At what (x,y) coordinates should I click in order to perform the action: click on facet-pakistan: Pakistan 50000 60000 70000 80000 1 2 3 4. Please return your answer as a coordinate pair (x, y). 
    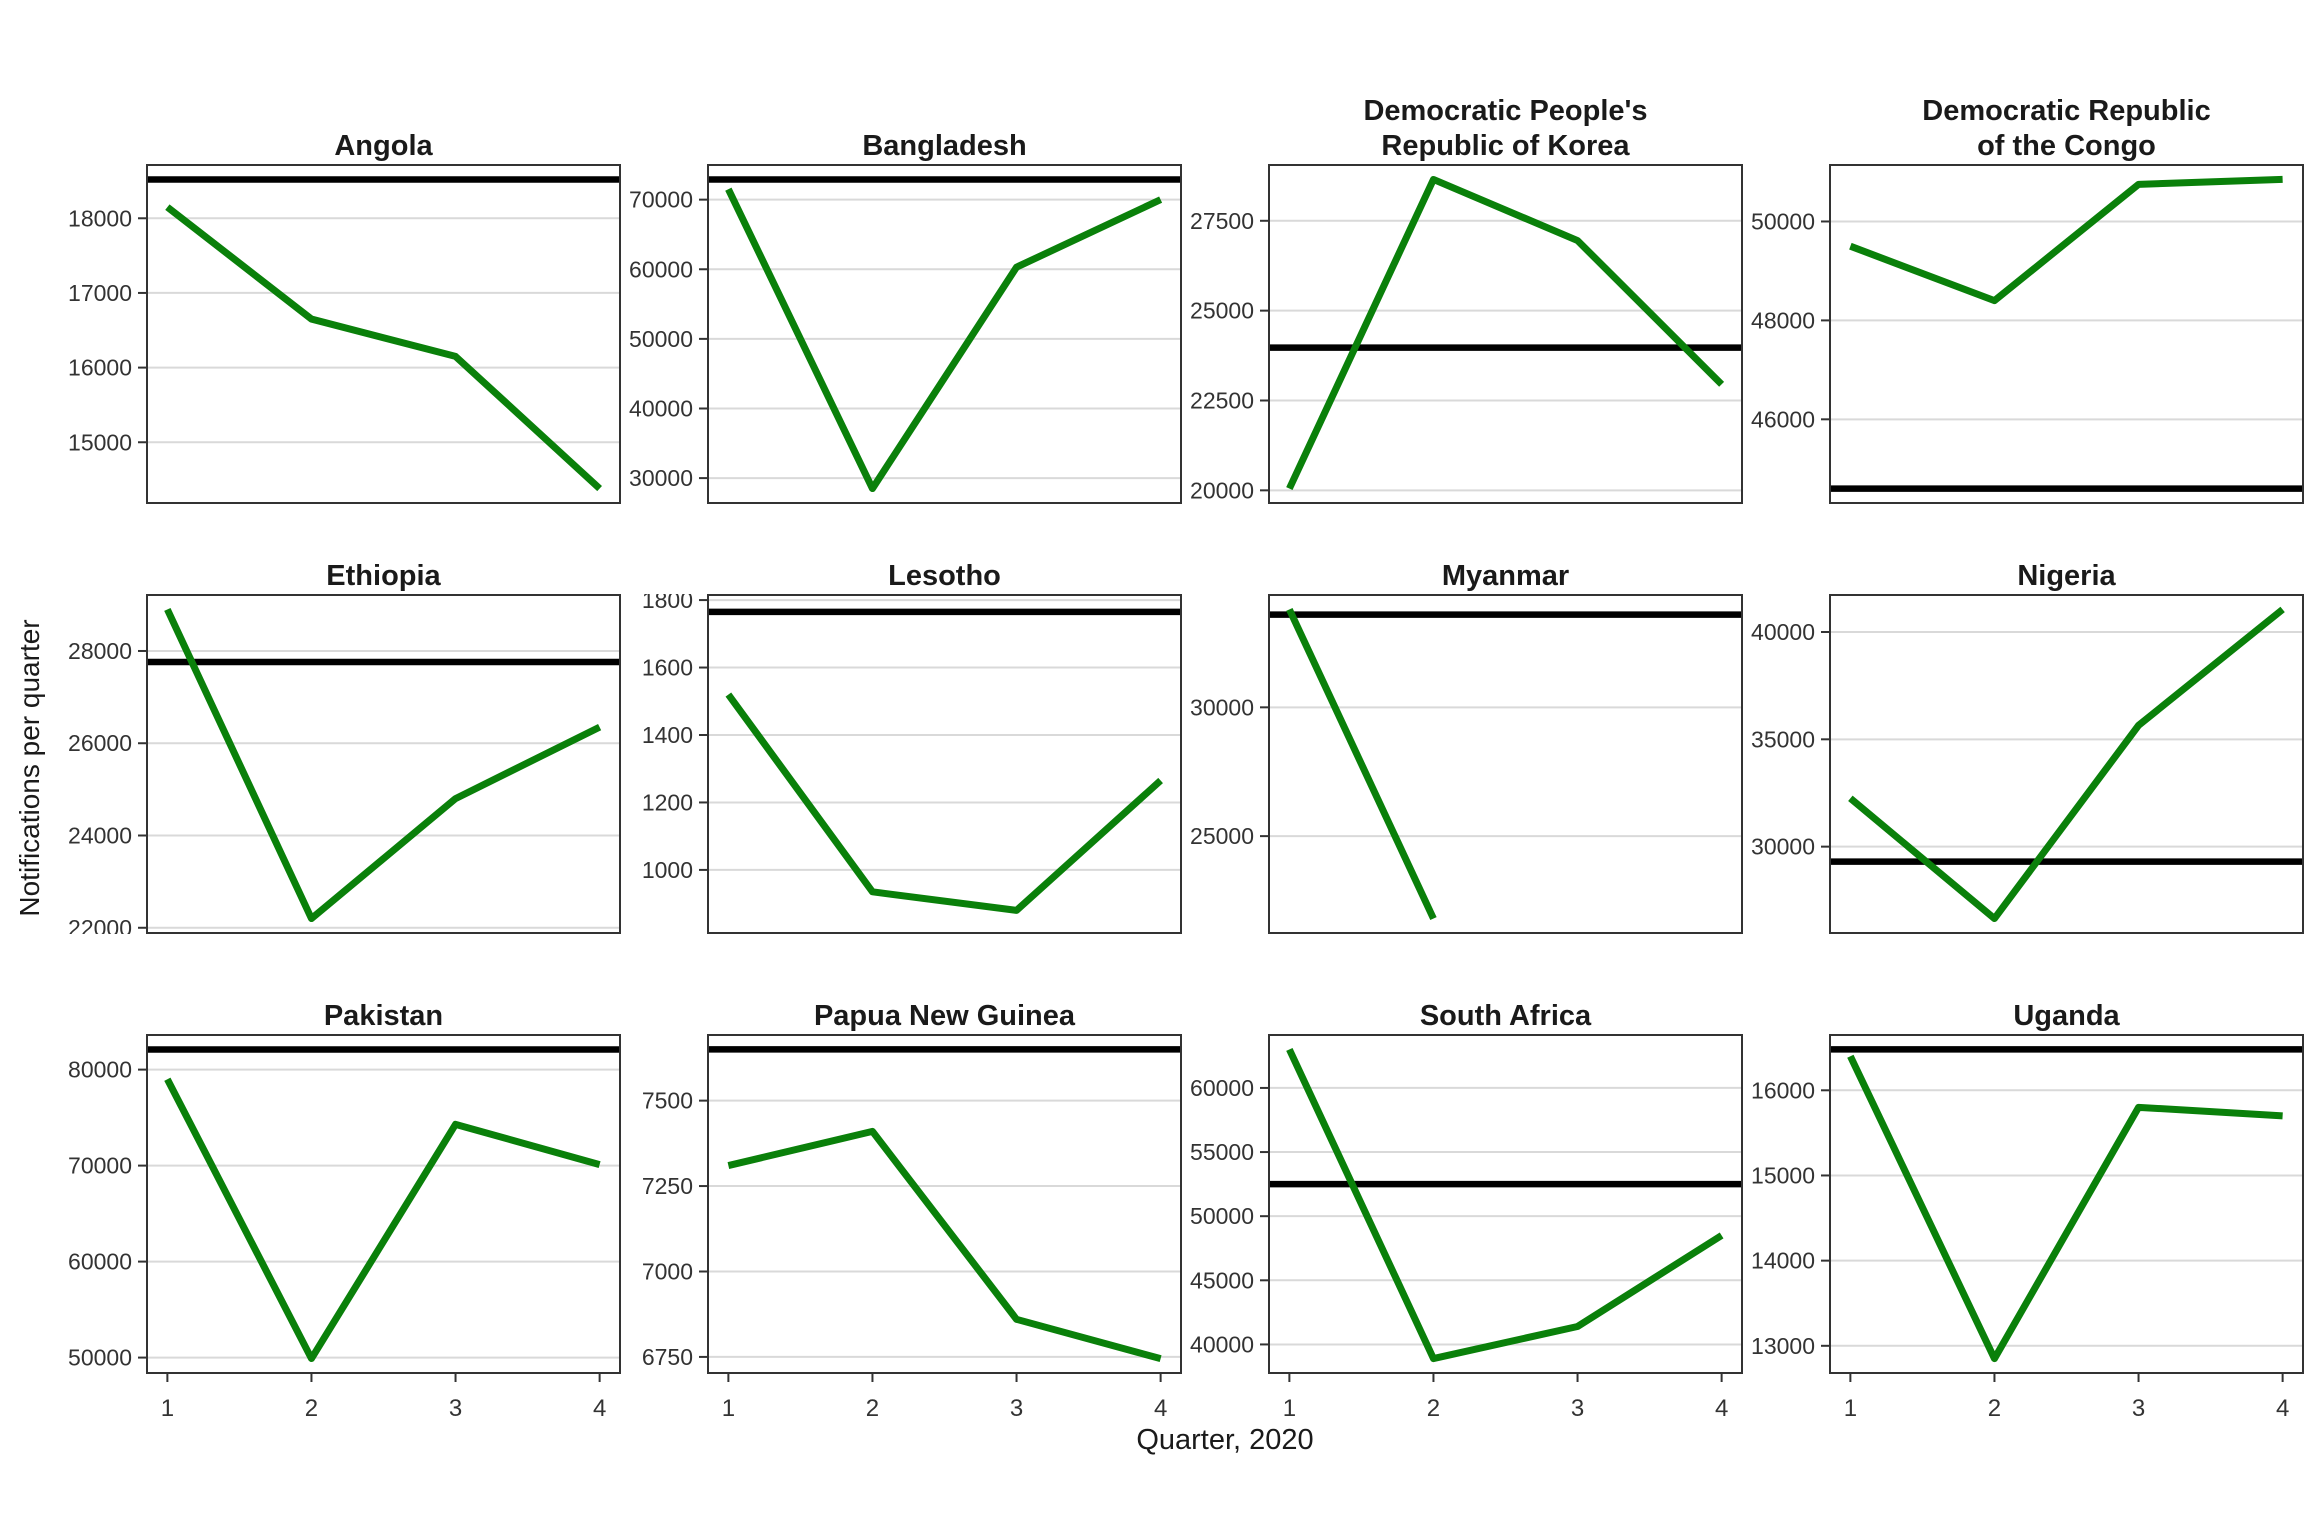
    Looking at the image, I should click on (340, 1212).